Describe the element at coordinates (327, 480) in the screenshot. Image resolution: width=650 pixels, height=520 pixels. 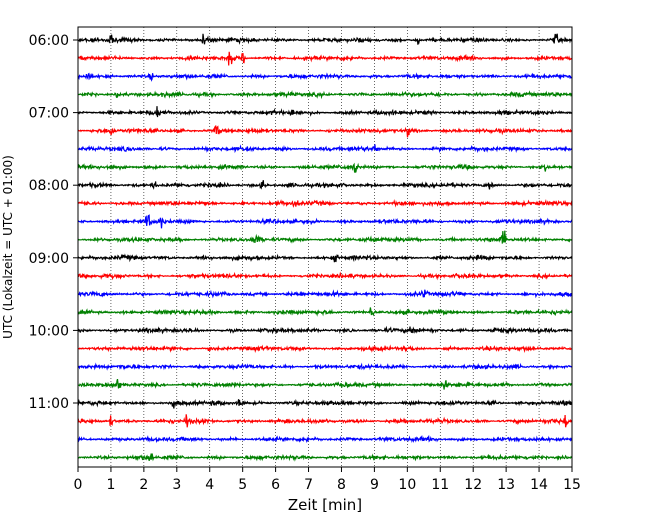
I see `x-axis-ticks: 0 1 2 3 4 5 6 7 8 9 10 11 12 13 14 15` at that location.